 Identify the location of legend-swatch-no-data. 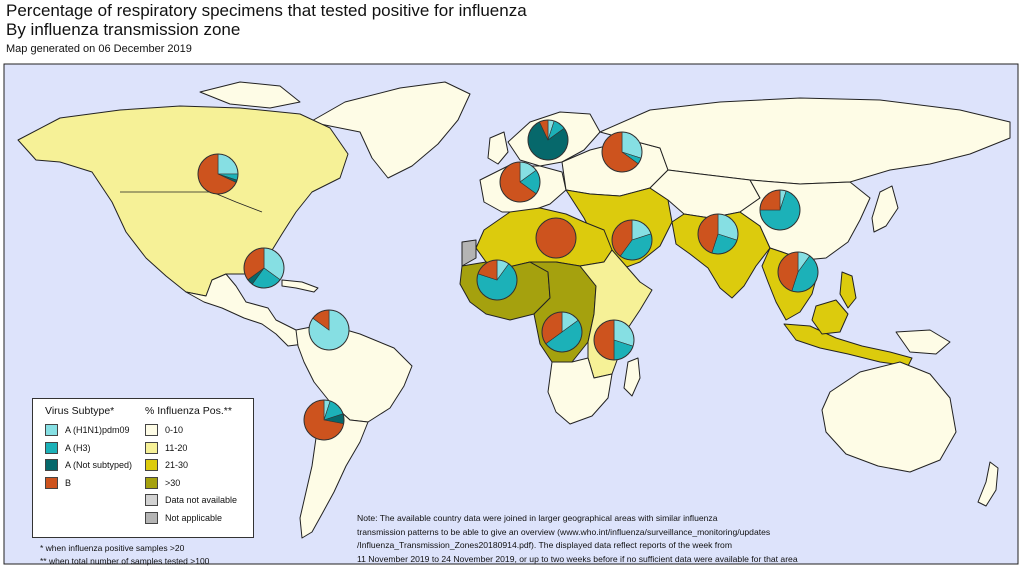
(151, 500).